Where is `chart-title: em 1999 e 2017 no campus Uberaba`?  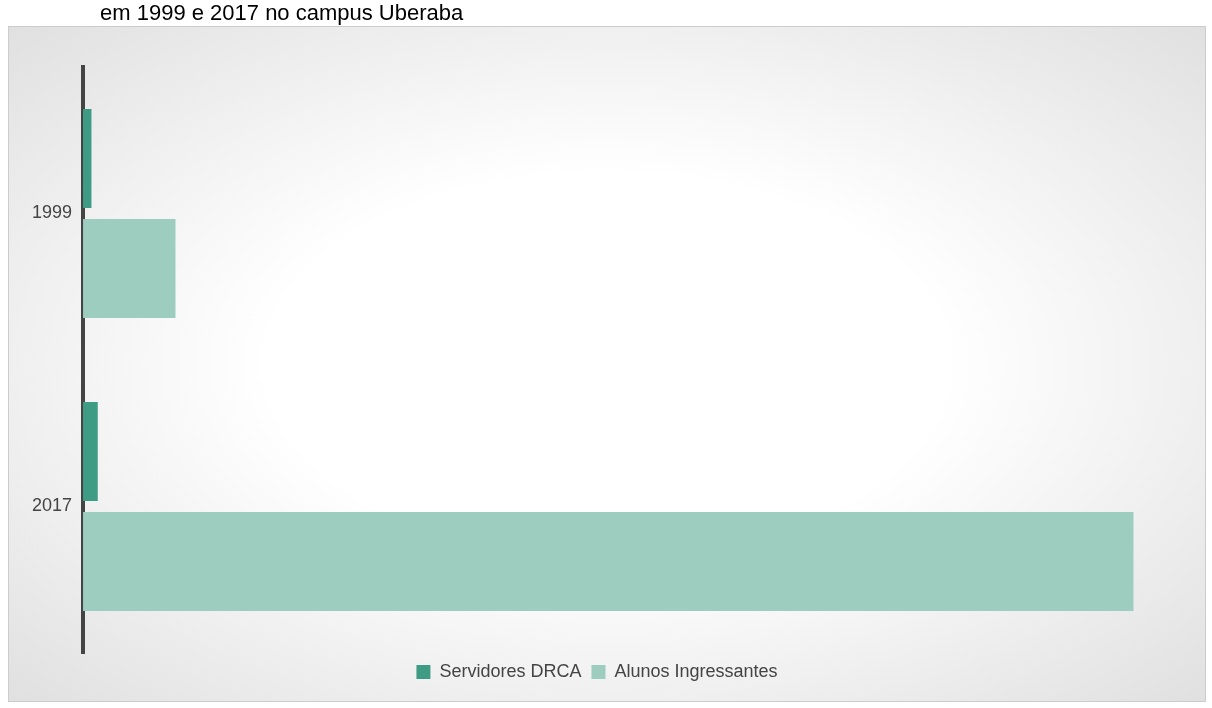
chart-title: em 1999 e 2017 no campus Uberaba is located at coordinates (282, 13).